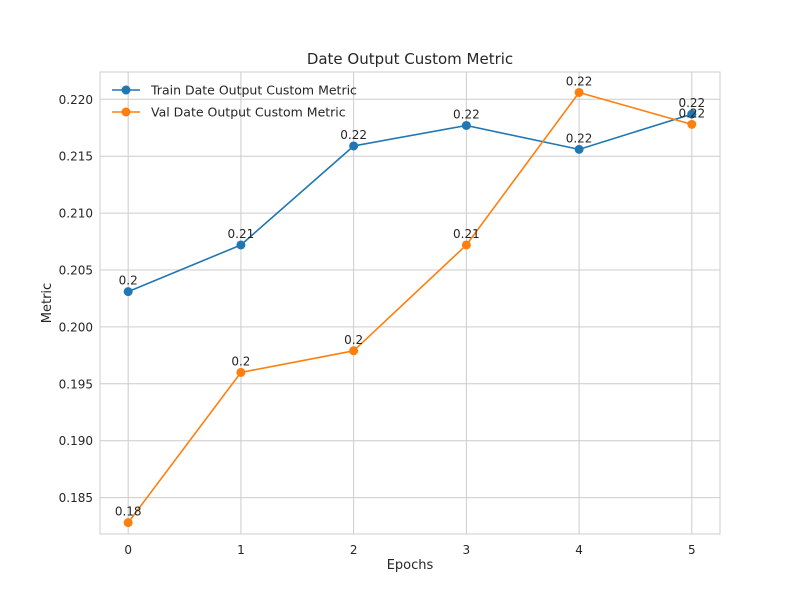  What do you see at coordinates (410, 565) in the screenshot?
I see `x-axis-label: Epochs` at bounding box center [410, 565].